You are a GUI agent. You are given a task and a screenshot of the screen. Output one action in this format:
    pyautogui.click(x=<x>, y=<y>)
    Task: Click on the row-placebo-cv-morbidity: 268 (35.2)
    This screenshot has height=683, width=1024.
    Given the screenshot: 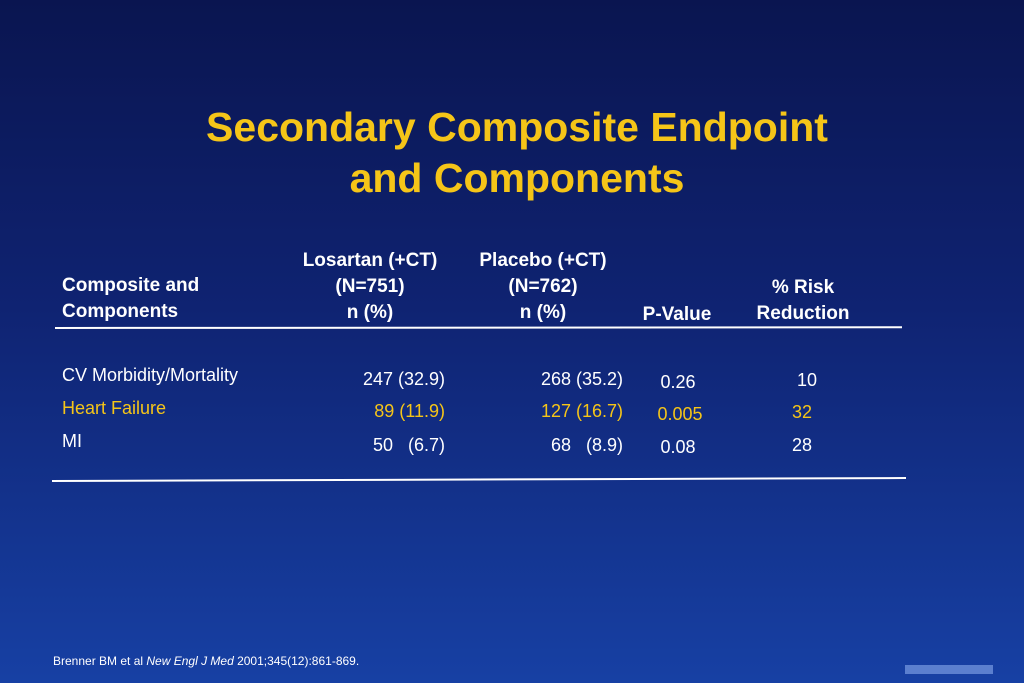 What is the action you would take?
    pyautogui.click(x=581, y=379)
    